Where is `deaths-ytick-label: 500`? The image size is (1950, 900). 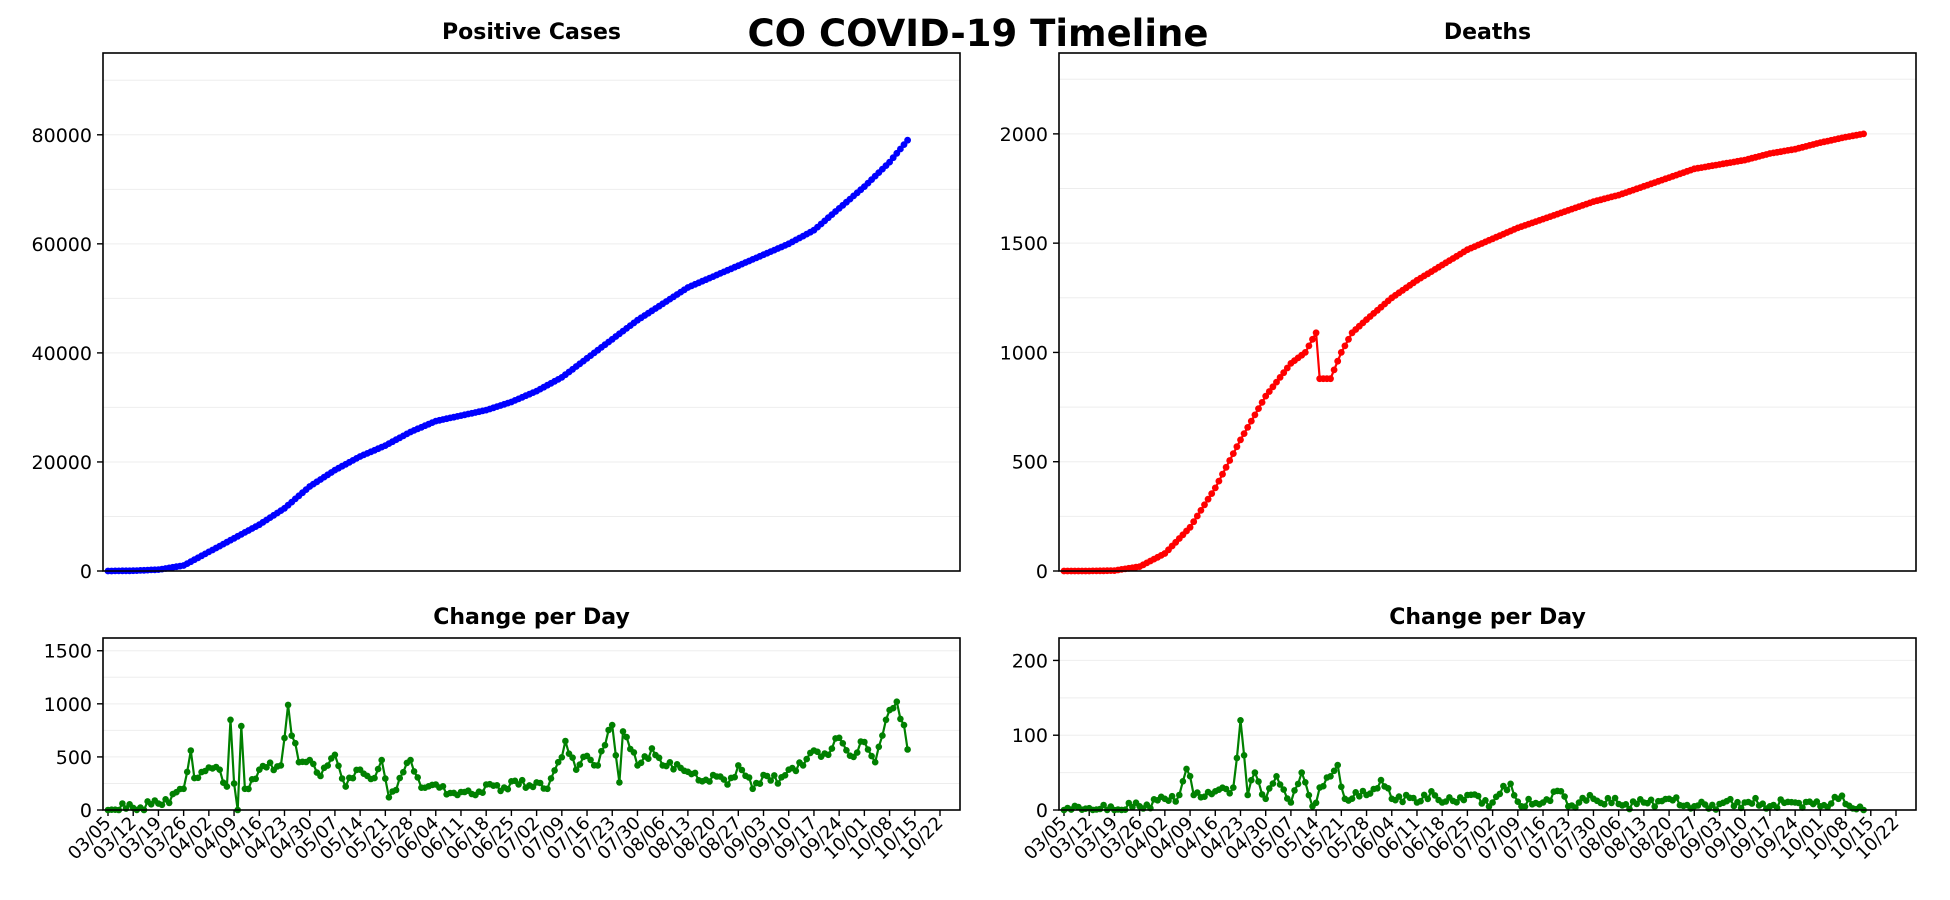 deaths-ytick-label: 500 is located at coordinates (1030, 463).